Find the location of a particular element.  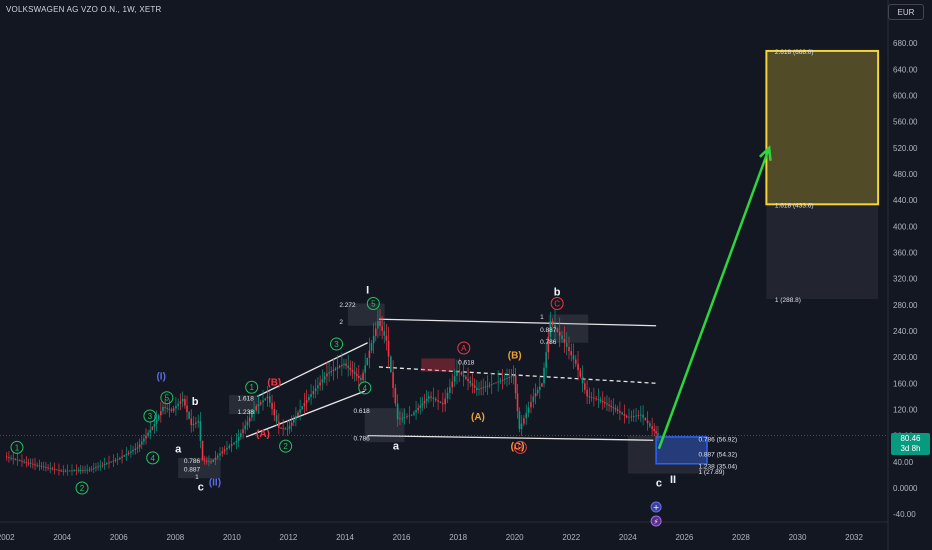

y-tick-label: 560.00 is located at coordinates (905, 122).